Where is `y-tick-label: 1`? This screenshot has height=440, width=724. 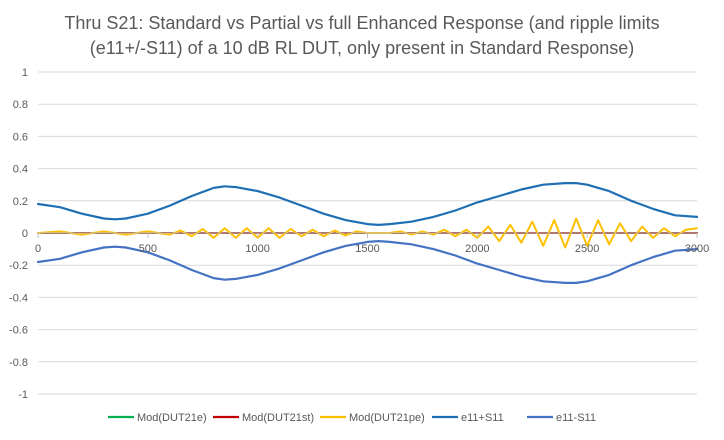
y-tick-label: 1 is located at coordinates (25, 73).